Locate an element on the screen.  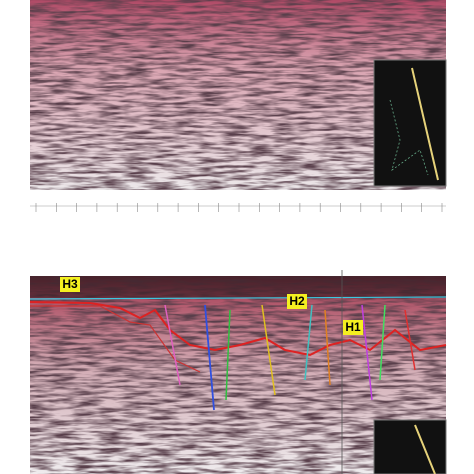
red-horizon is located at coordinates (238, 329).